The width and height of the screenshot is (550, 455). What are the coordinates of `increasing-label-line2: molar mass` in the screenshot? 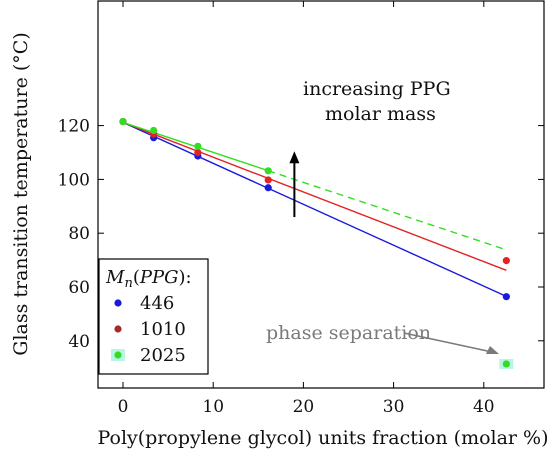 It's located at (380, 114).